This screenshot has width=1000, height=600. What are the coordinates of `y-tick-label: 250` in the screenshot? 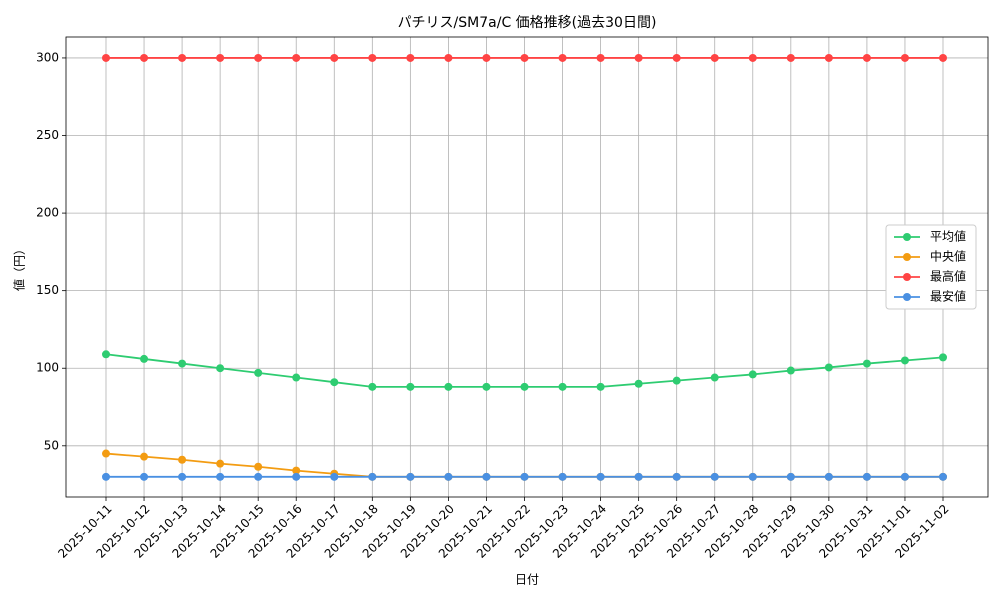 It's located at (47, 135).